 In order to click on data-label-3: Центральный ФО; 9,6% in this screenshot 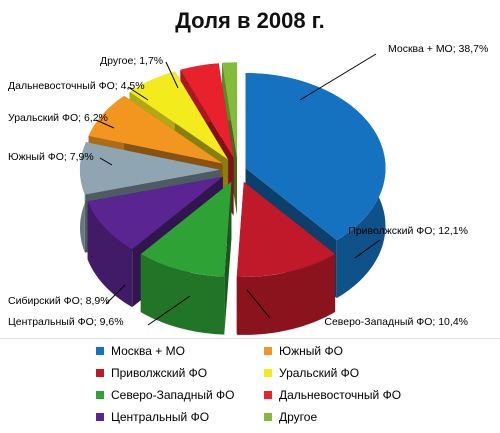, I will do `click(66, 322)`.